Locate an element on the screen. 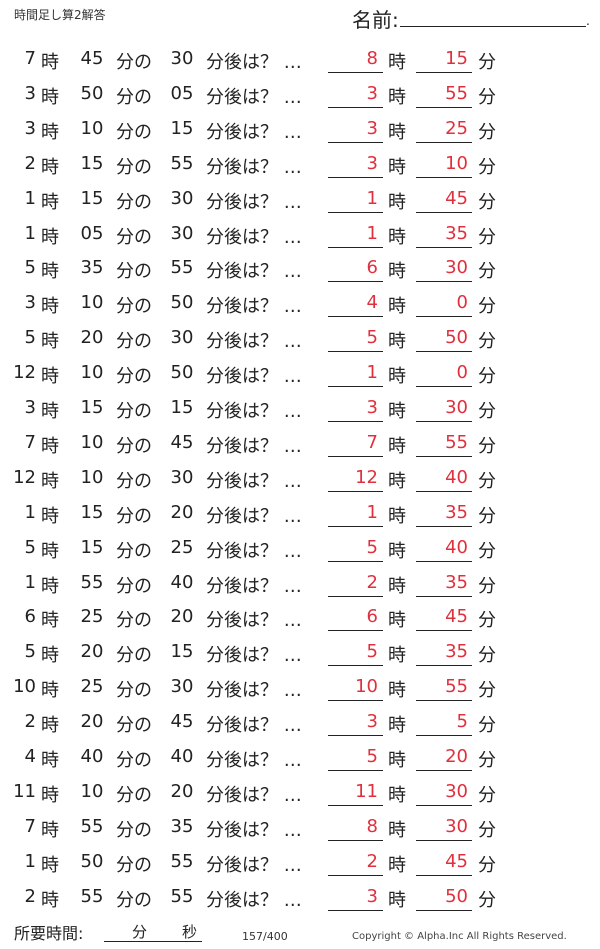  answer-minute: 15 is located at coordinates (456, 58).